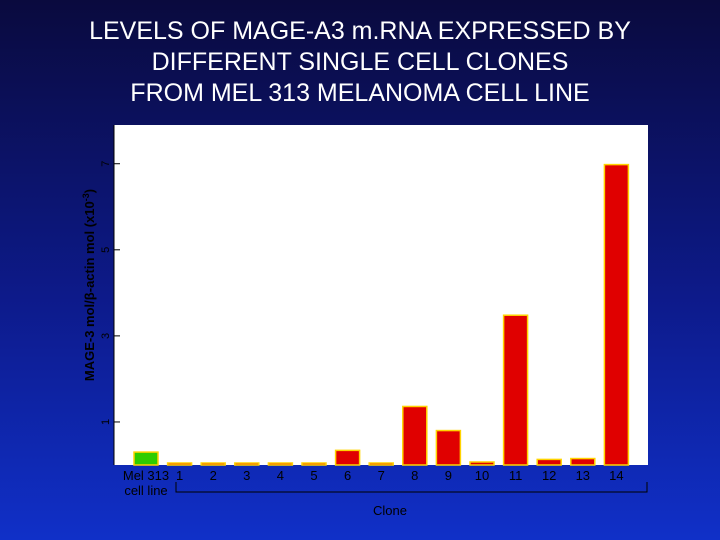 Image resolution: width=720 pixels, height=540 pixels. What do you see at coordinates (89, 296) in the screenshot?
I see `y-axis-label-beta: β` at bounding box center [89, 296].